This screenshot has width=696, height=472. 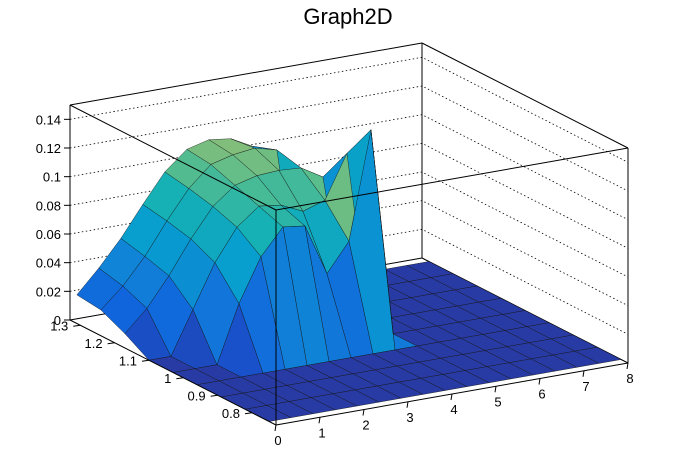 I want to click on z-tick-label: 0.14, so click(x=48, y=119).